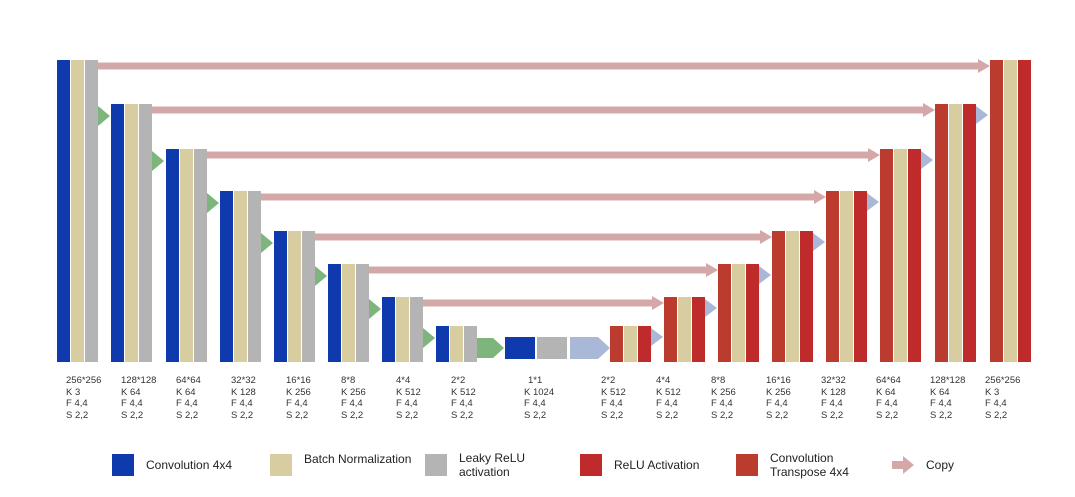  Describe the element at coordinates (809, 465) in the screenshot. I see `legend-convt-text: Convolution Transpose 4x4` at that location.